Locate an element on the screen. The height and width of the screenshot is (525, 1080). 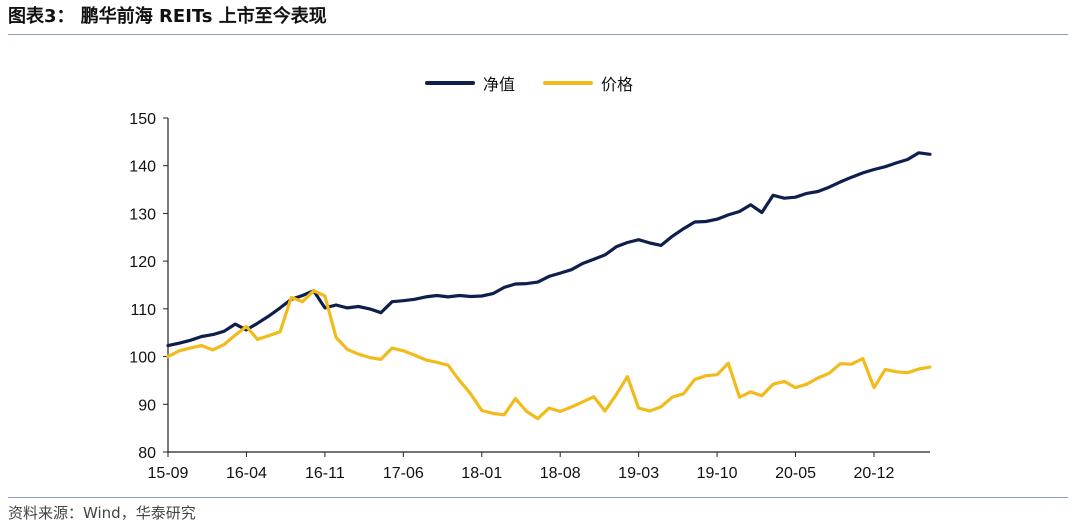
x-tick-label: 19-03 is located at coordinates (638, 473).